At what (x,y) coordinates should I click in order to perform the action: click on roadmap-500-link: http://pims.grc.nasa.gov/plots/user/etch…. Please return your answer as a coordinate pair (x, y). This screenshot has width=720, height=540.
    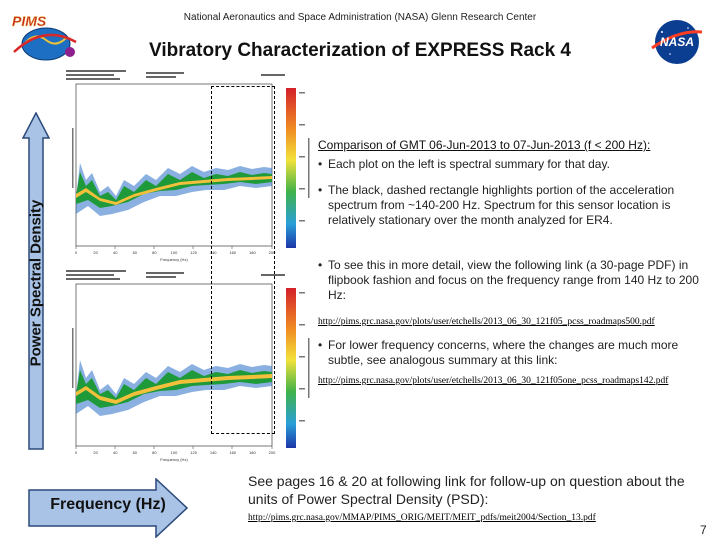
    Looking at the image, I should click on (486, 322).